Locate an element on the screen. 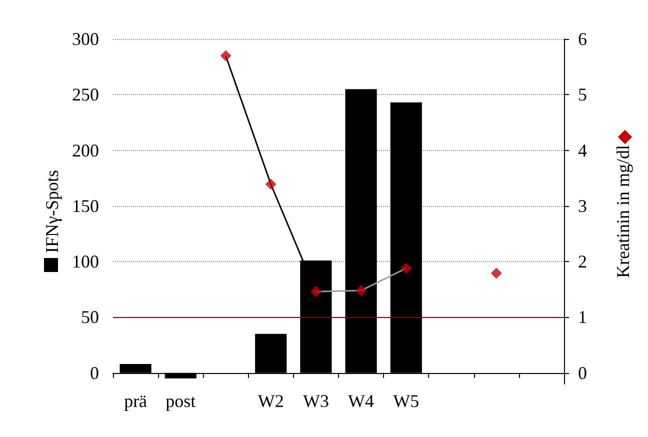  y-axis-title: IFNγ-Spots is located at coordinates (52, 211).